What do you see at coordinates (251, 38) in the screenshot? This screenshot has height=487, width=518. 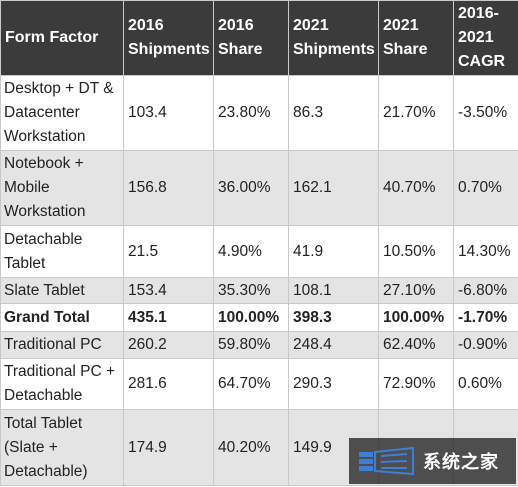 I see `header-2016-share: 2016 Share` at bounding box center [251, 38].